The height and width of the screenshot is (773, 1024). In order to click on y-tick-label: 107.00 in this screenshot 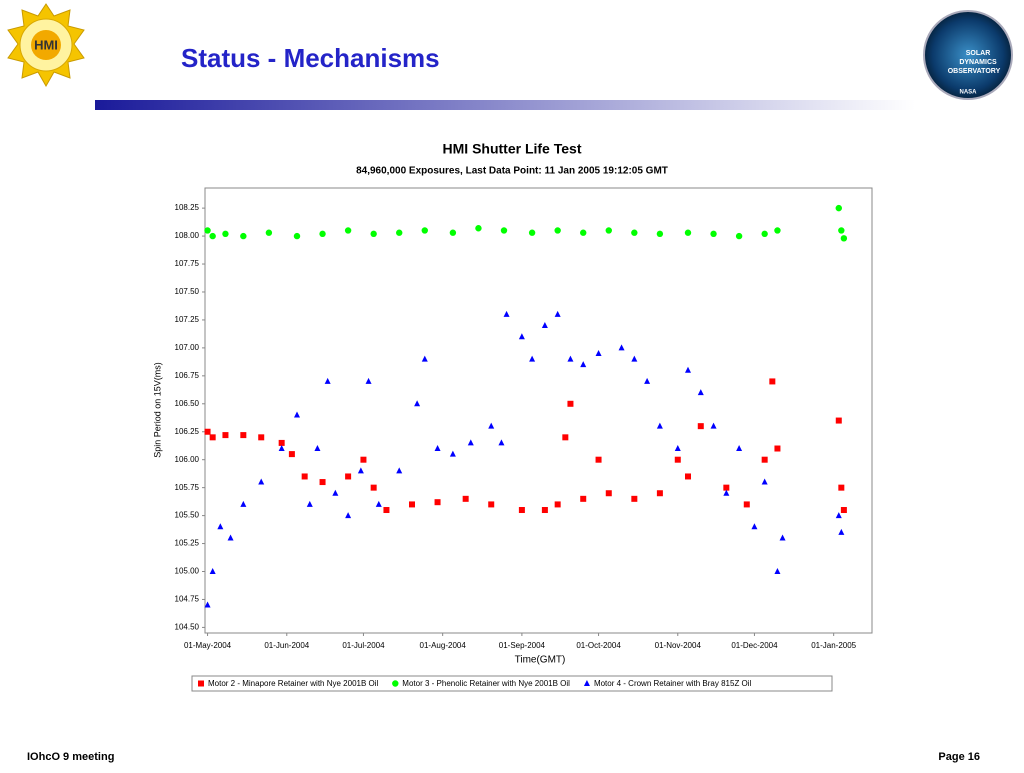, I will do `click(187, 347)`.